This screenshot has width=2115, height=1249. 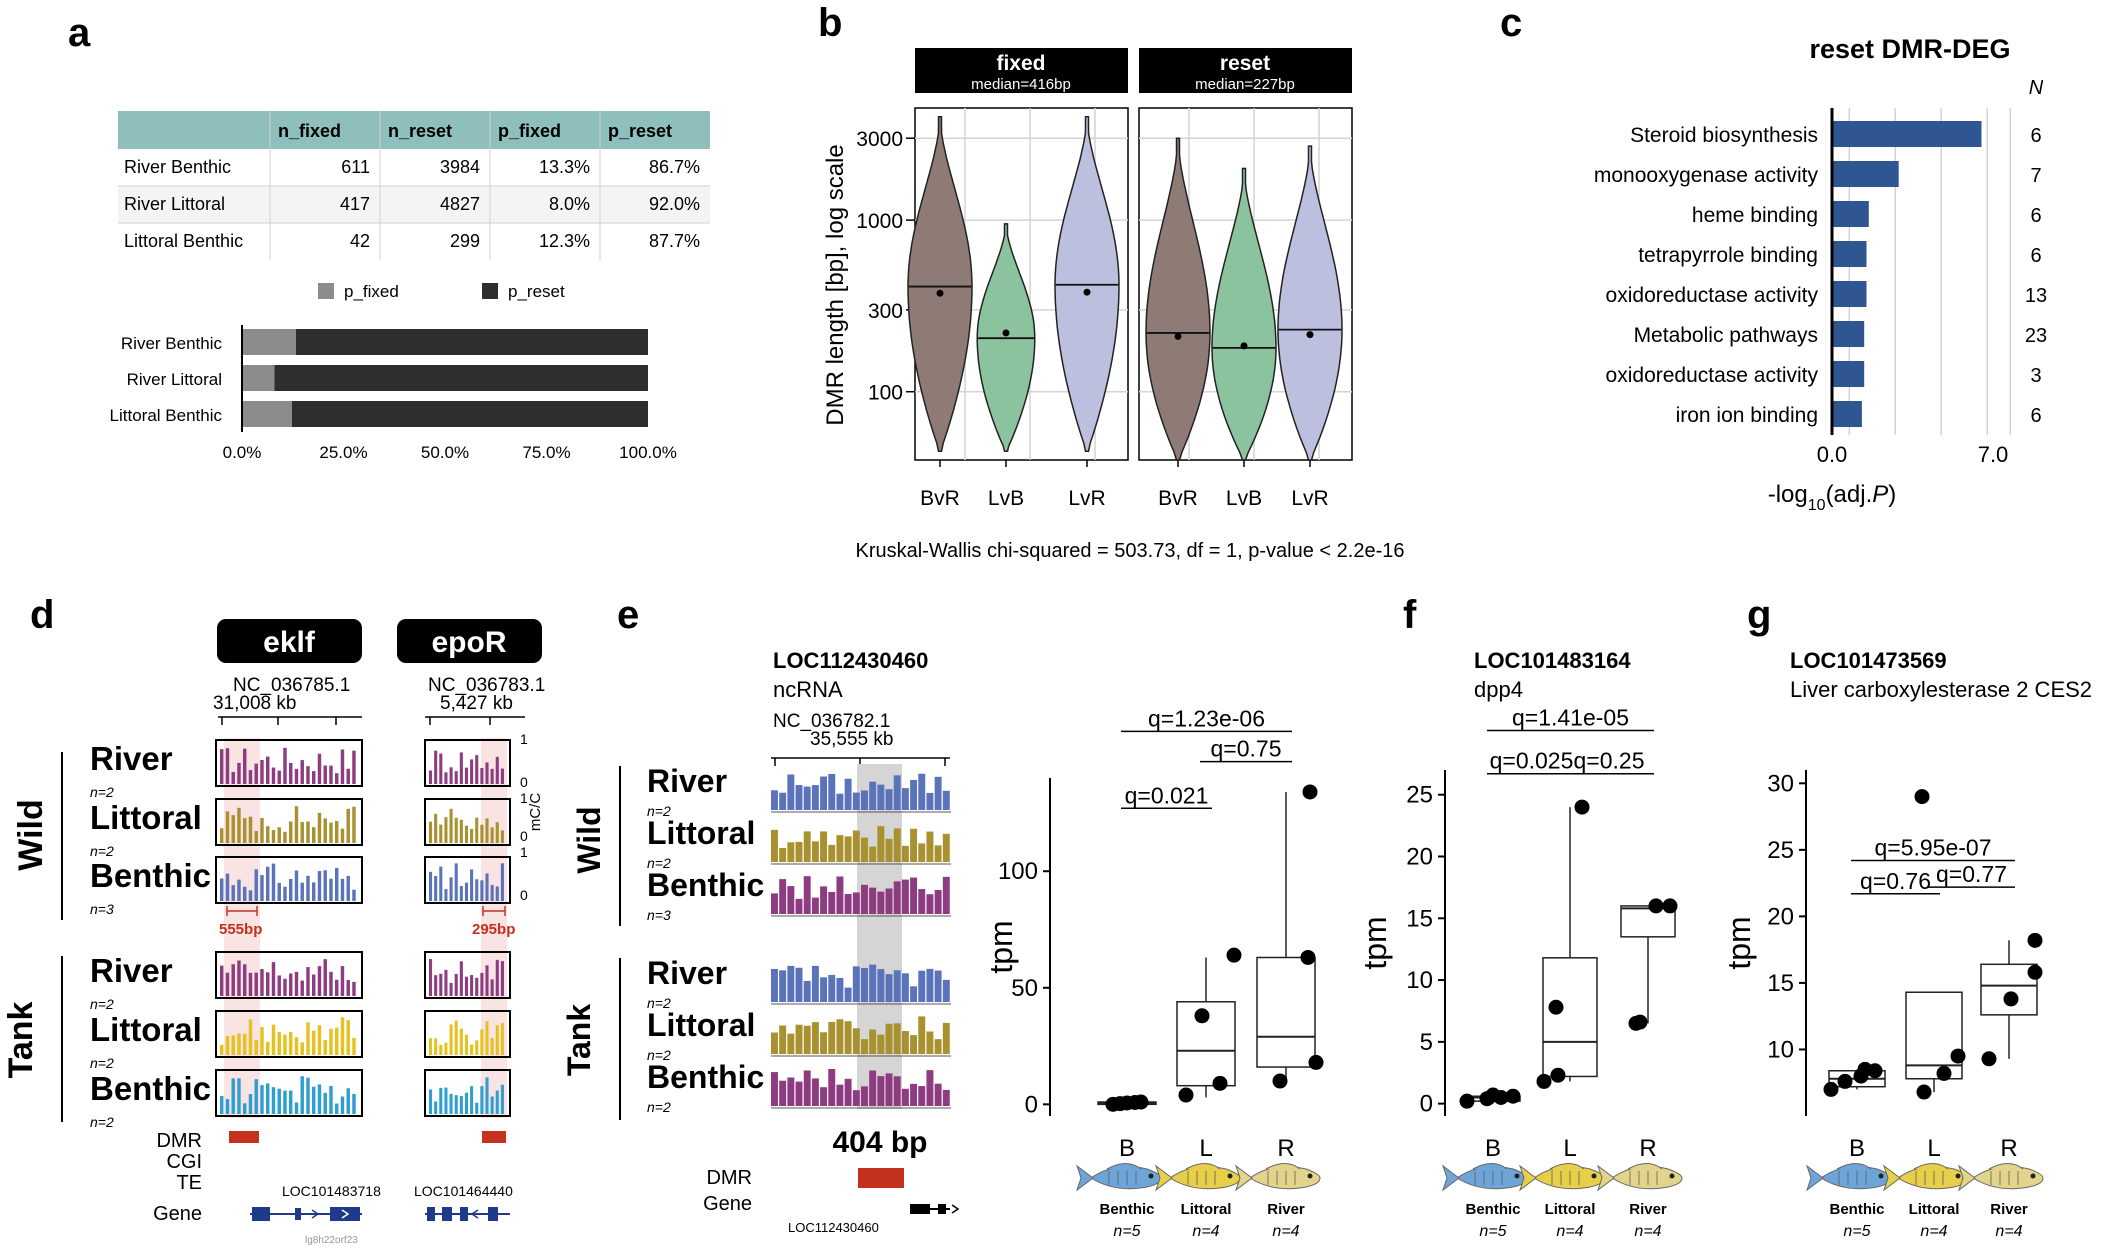 I want to click on fish-tail, so click(x=1244, y=1178).